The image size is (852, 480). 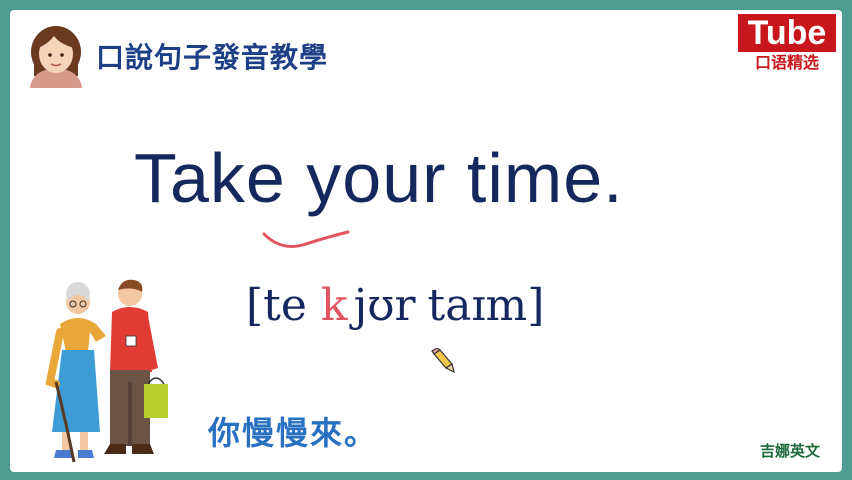 I want to click on pencil-cursor-icon, so click(x=443, y=361).